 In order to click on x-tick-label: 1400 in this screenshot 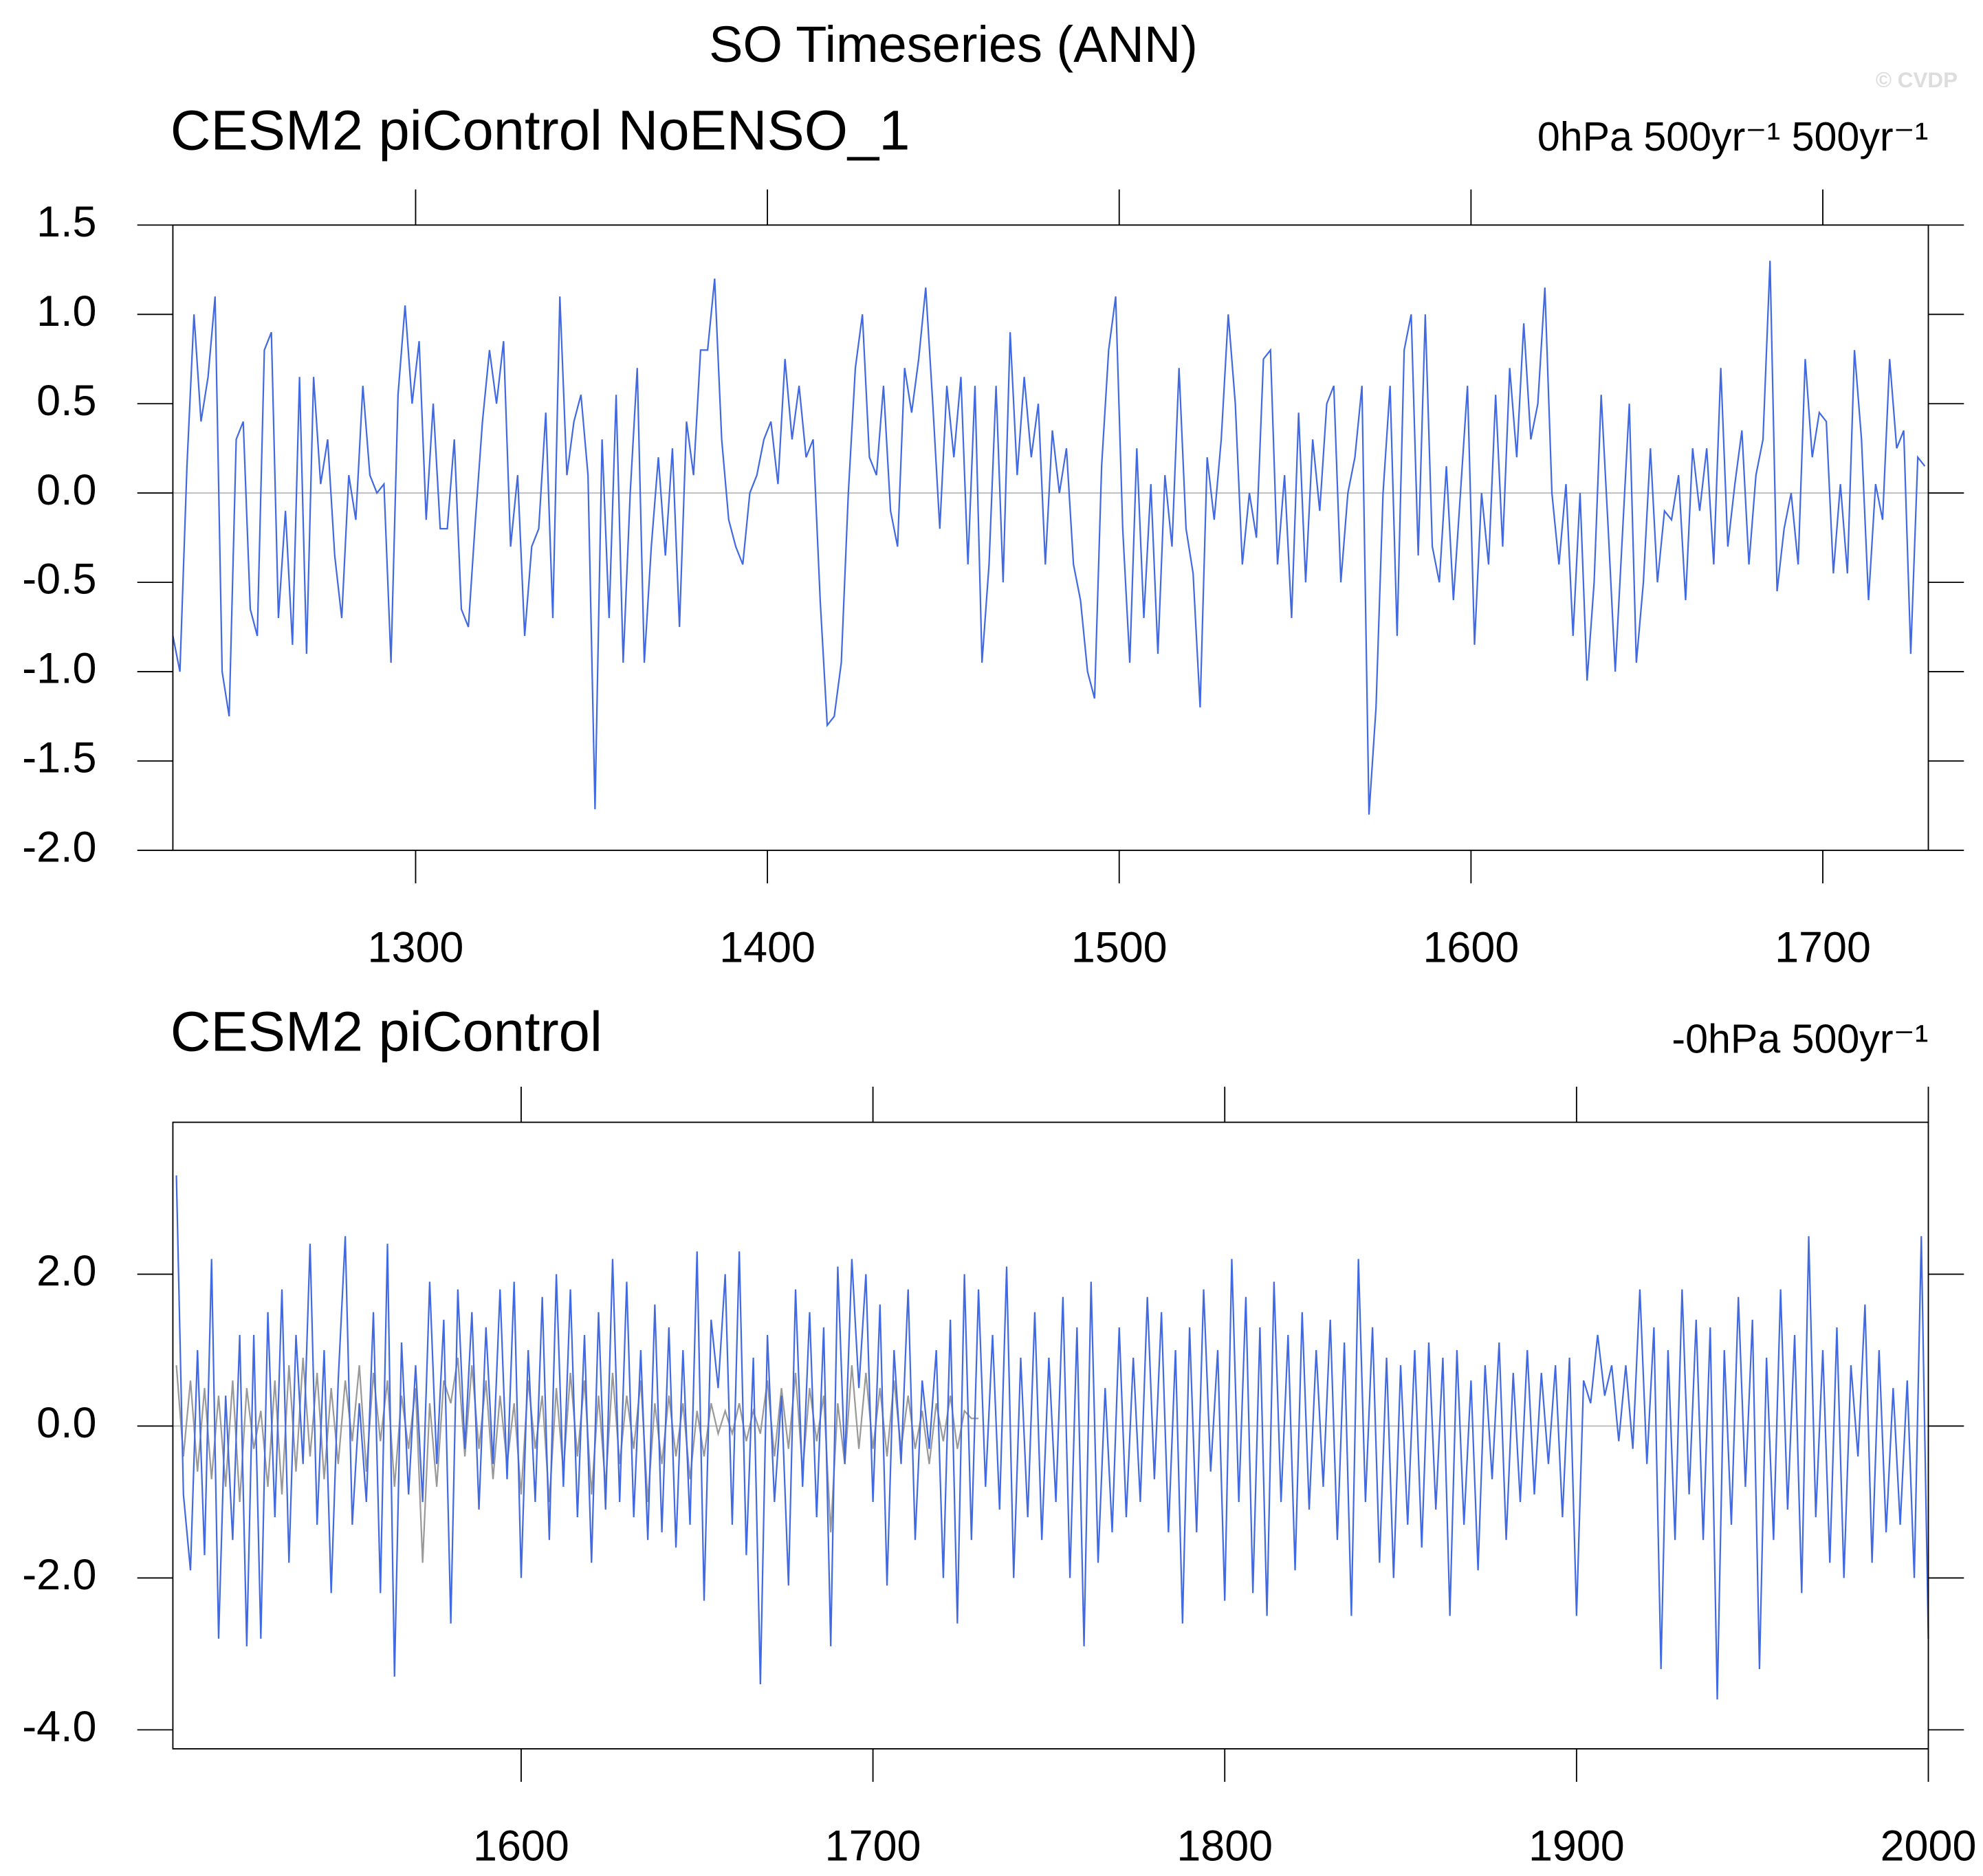, I will do `click(767, 948)`.